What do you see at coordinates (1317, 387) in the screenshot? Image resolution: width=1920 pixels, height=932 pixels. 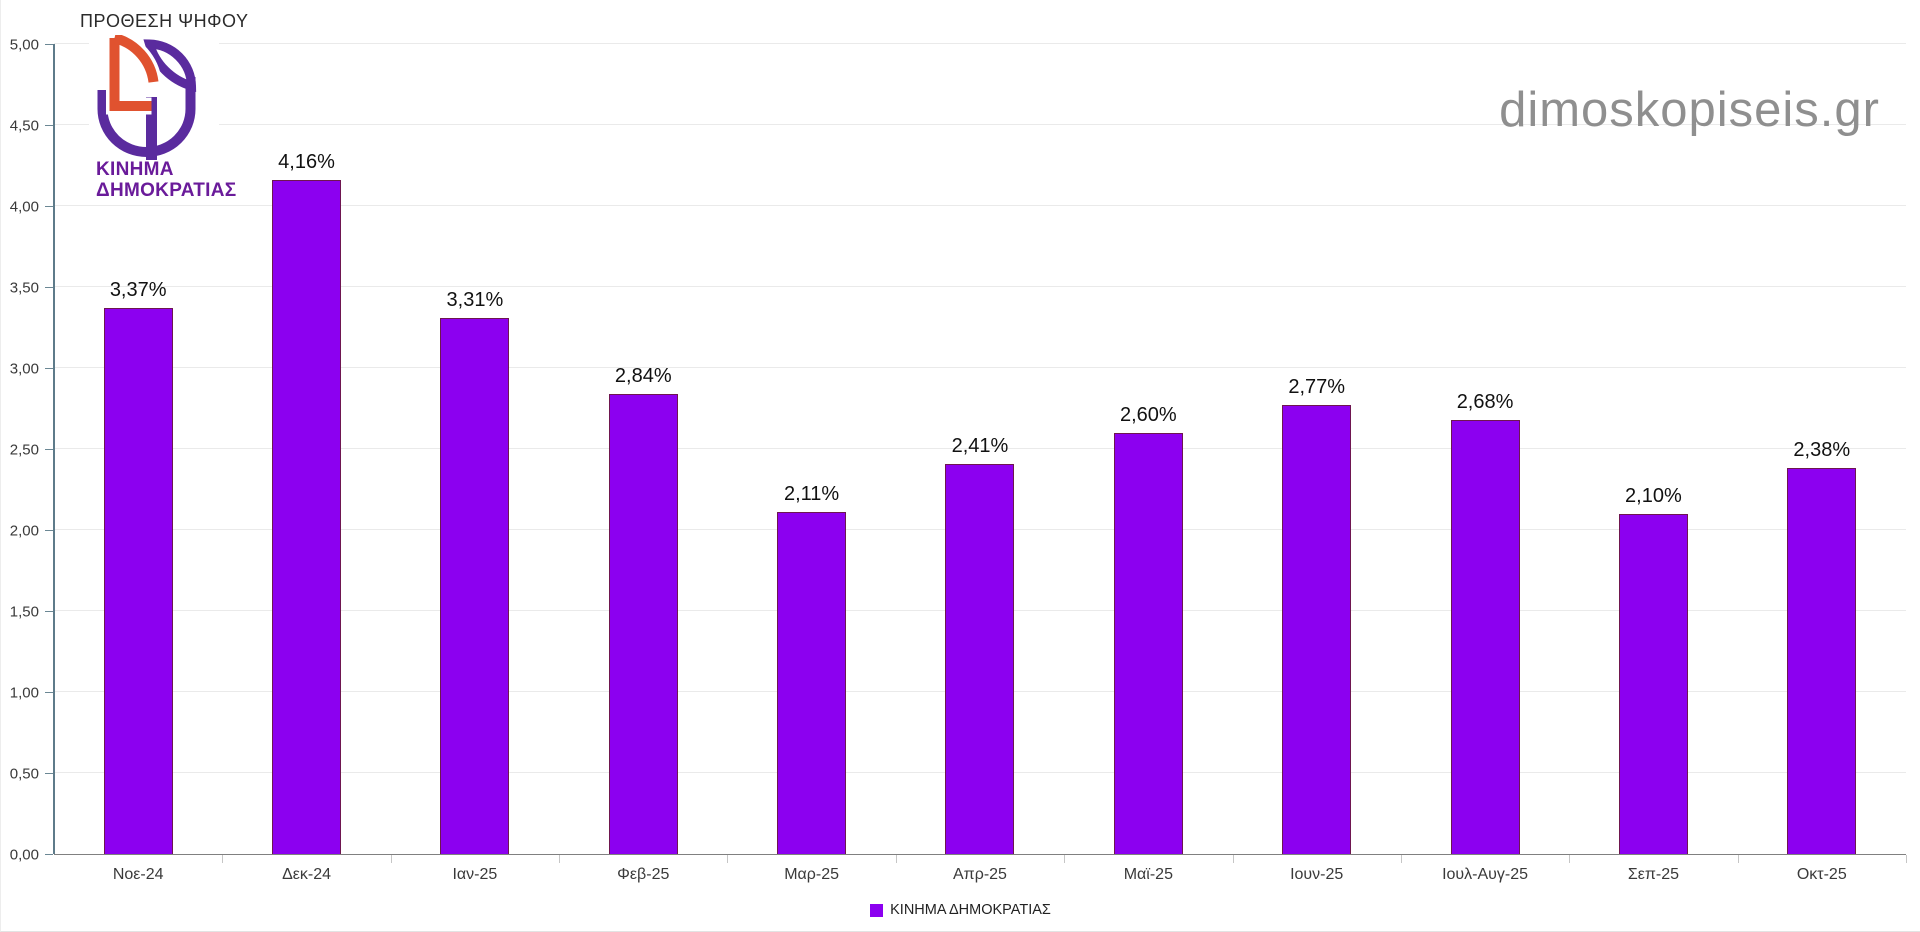 I see `bar-value-label: 2,77%` at bounding box center [1317, 387].